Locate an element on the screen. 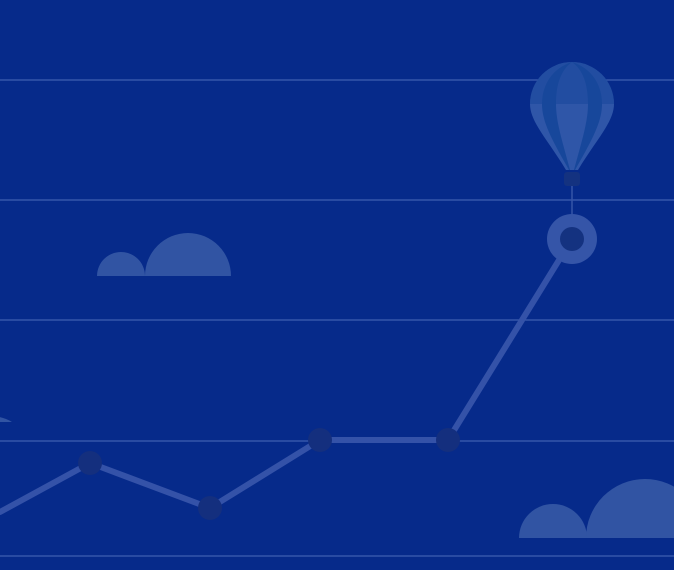 This screenshot has width=674, height=570. peak-point-core is located at coordinates (572, 239).